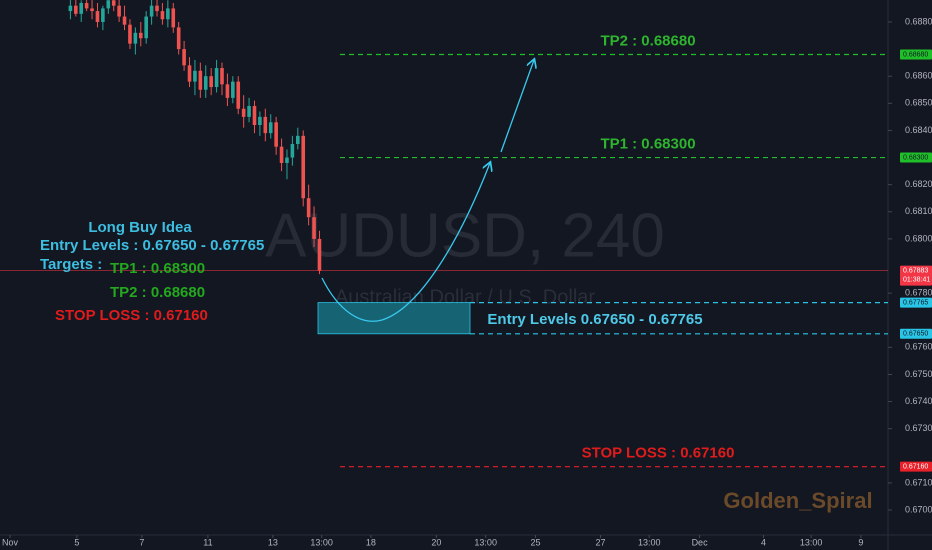  Describe the element at coordinates (658, 453) in the screenshot. I see `level-label: STOP LOSS : 0.67160` at that location.